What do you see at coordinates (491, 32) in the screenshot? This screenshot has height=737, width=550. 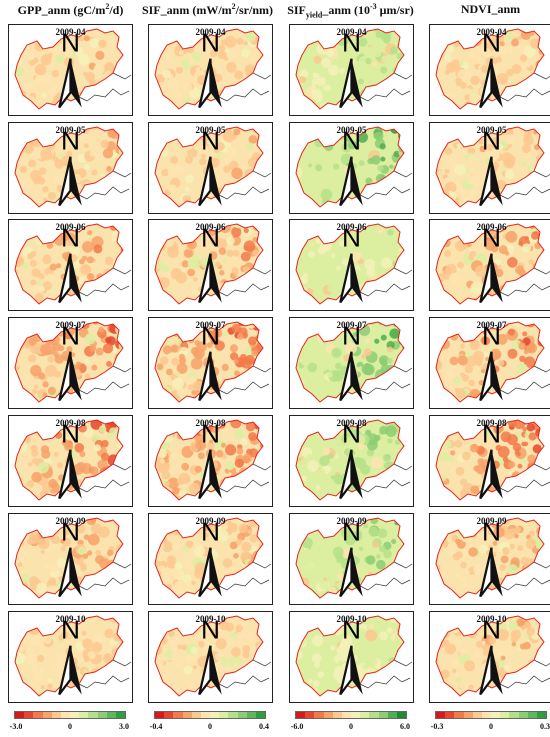 I see `panel-date-label: 2009-04` at bounding box center [491, 32].